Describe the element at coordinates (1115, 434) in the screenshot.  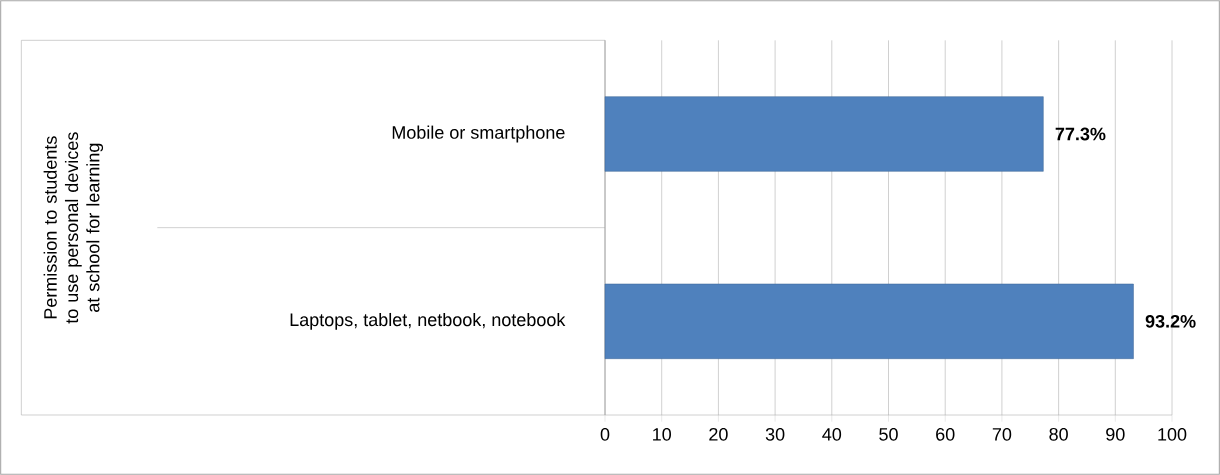
I see `x-tick-label: 90` at that location.